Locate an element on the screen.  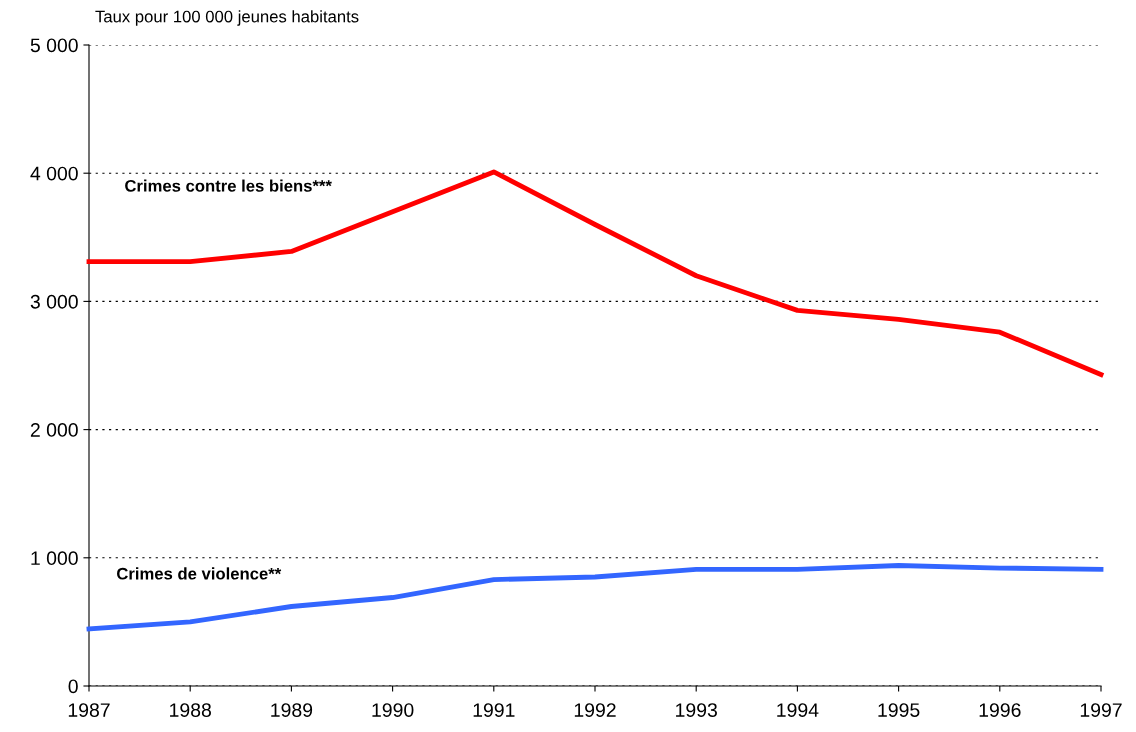
line-series is located at coordinates (595, 597).